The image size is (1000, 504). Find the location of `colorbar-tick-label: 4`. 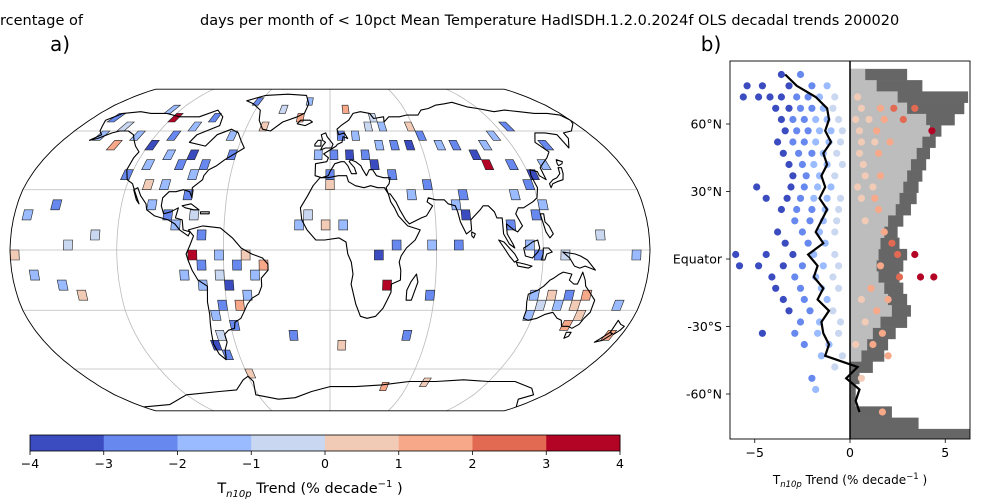

colorbar-tick-label: 4 is located at coordinates (620, 463).